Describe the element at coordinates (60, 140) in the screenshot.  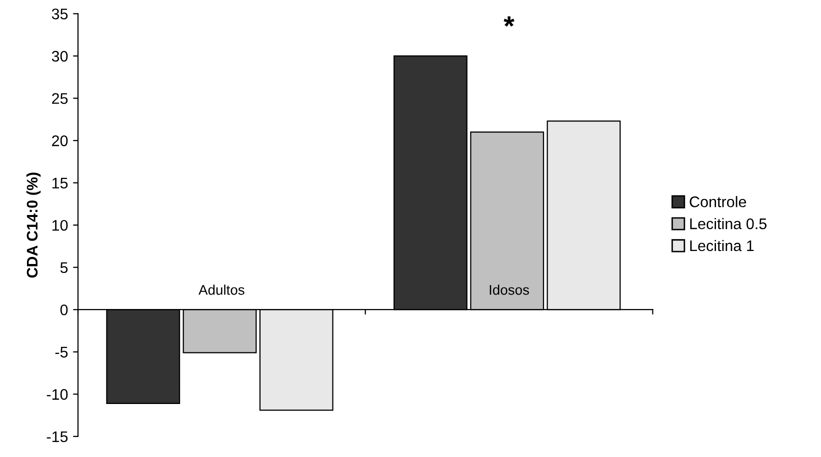
I see `y-tick-label: 20` at that location.